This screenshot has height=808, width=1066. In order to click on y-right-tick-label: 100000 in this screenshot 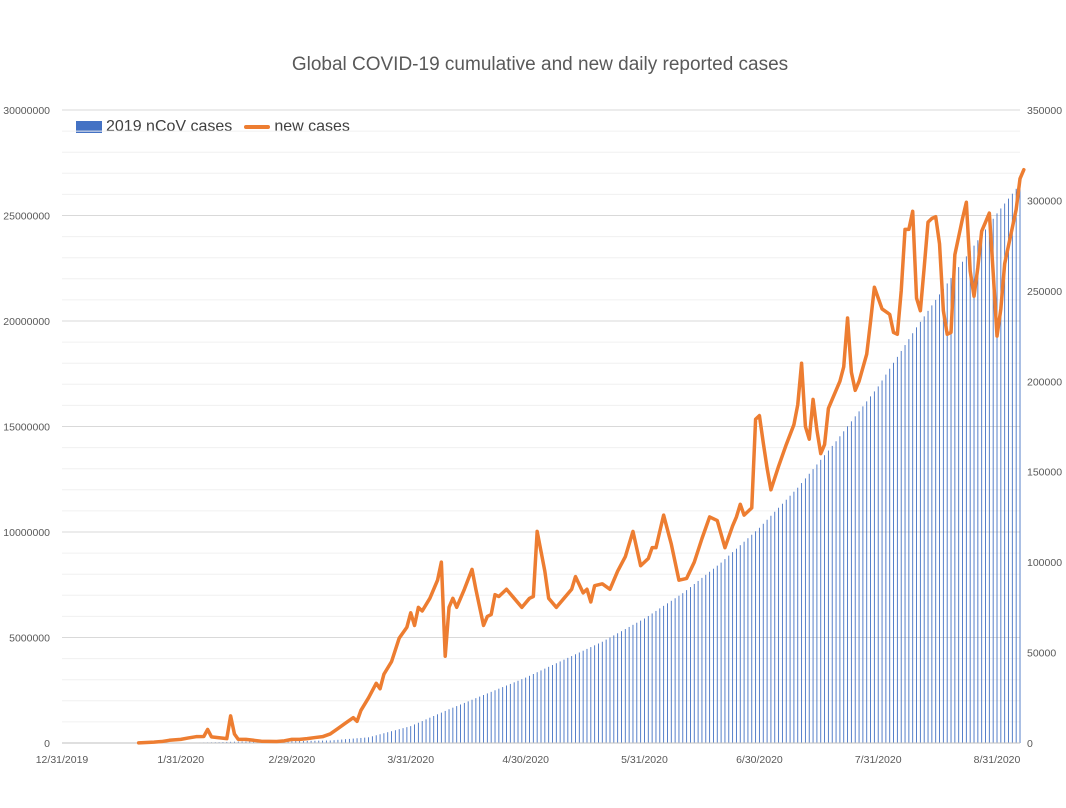, I will do `click(1044, 563)`.